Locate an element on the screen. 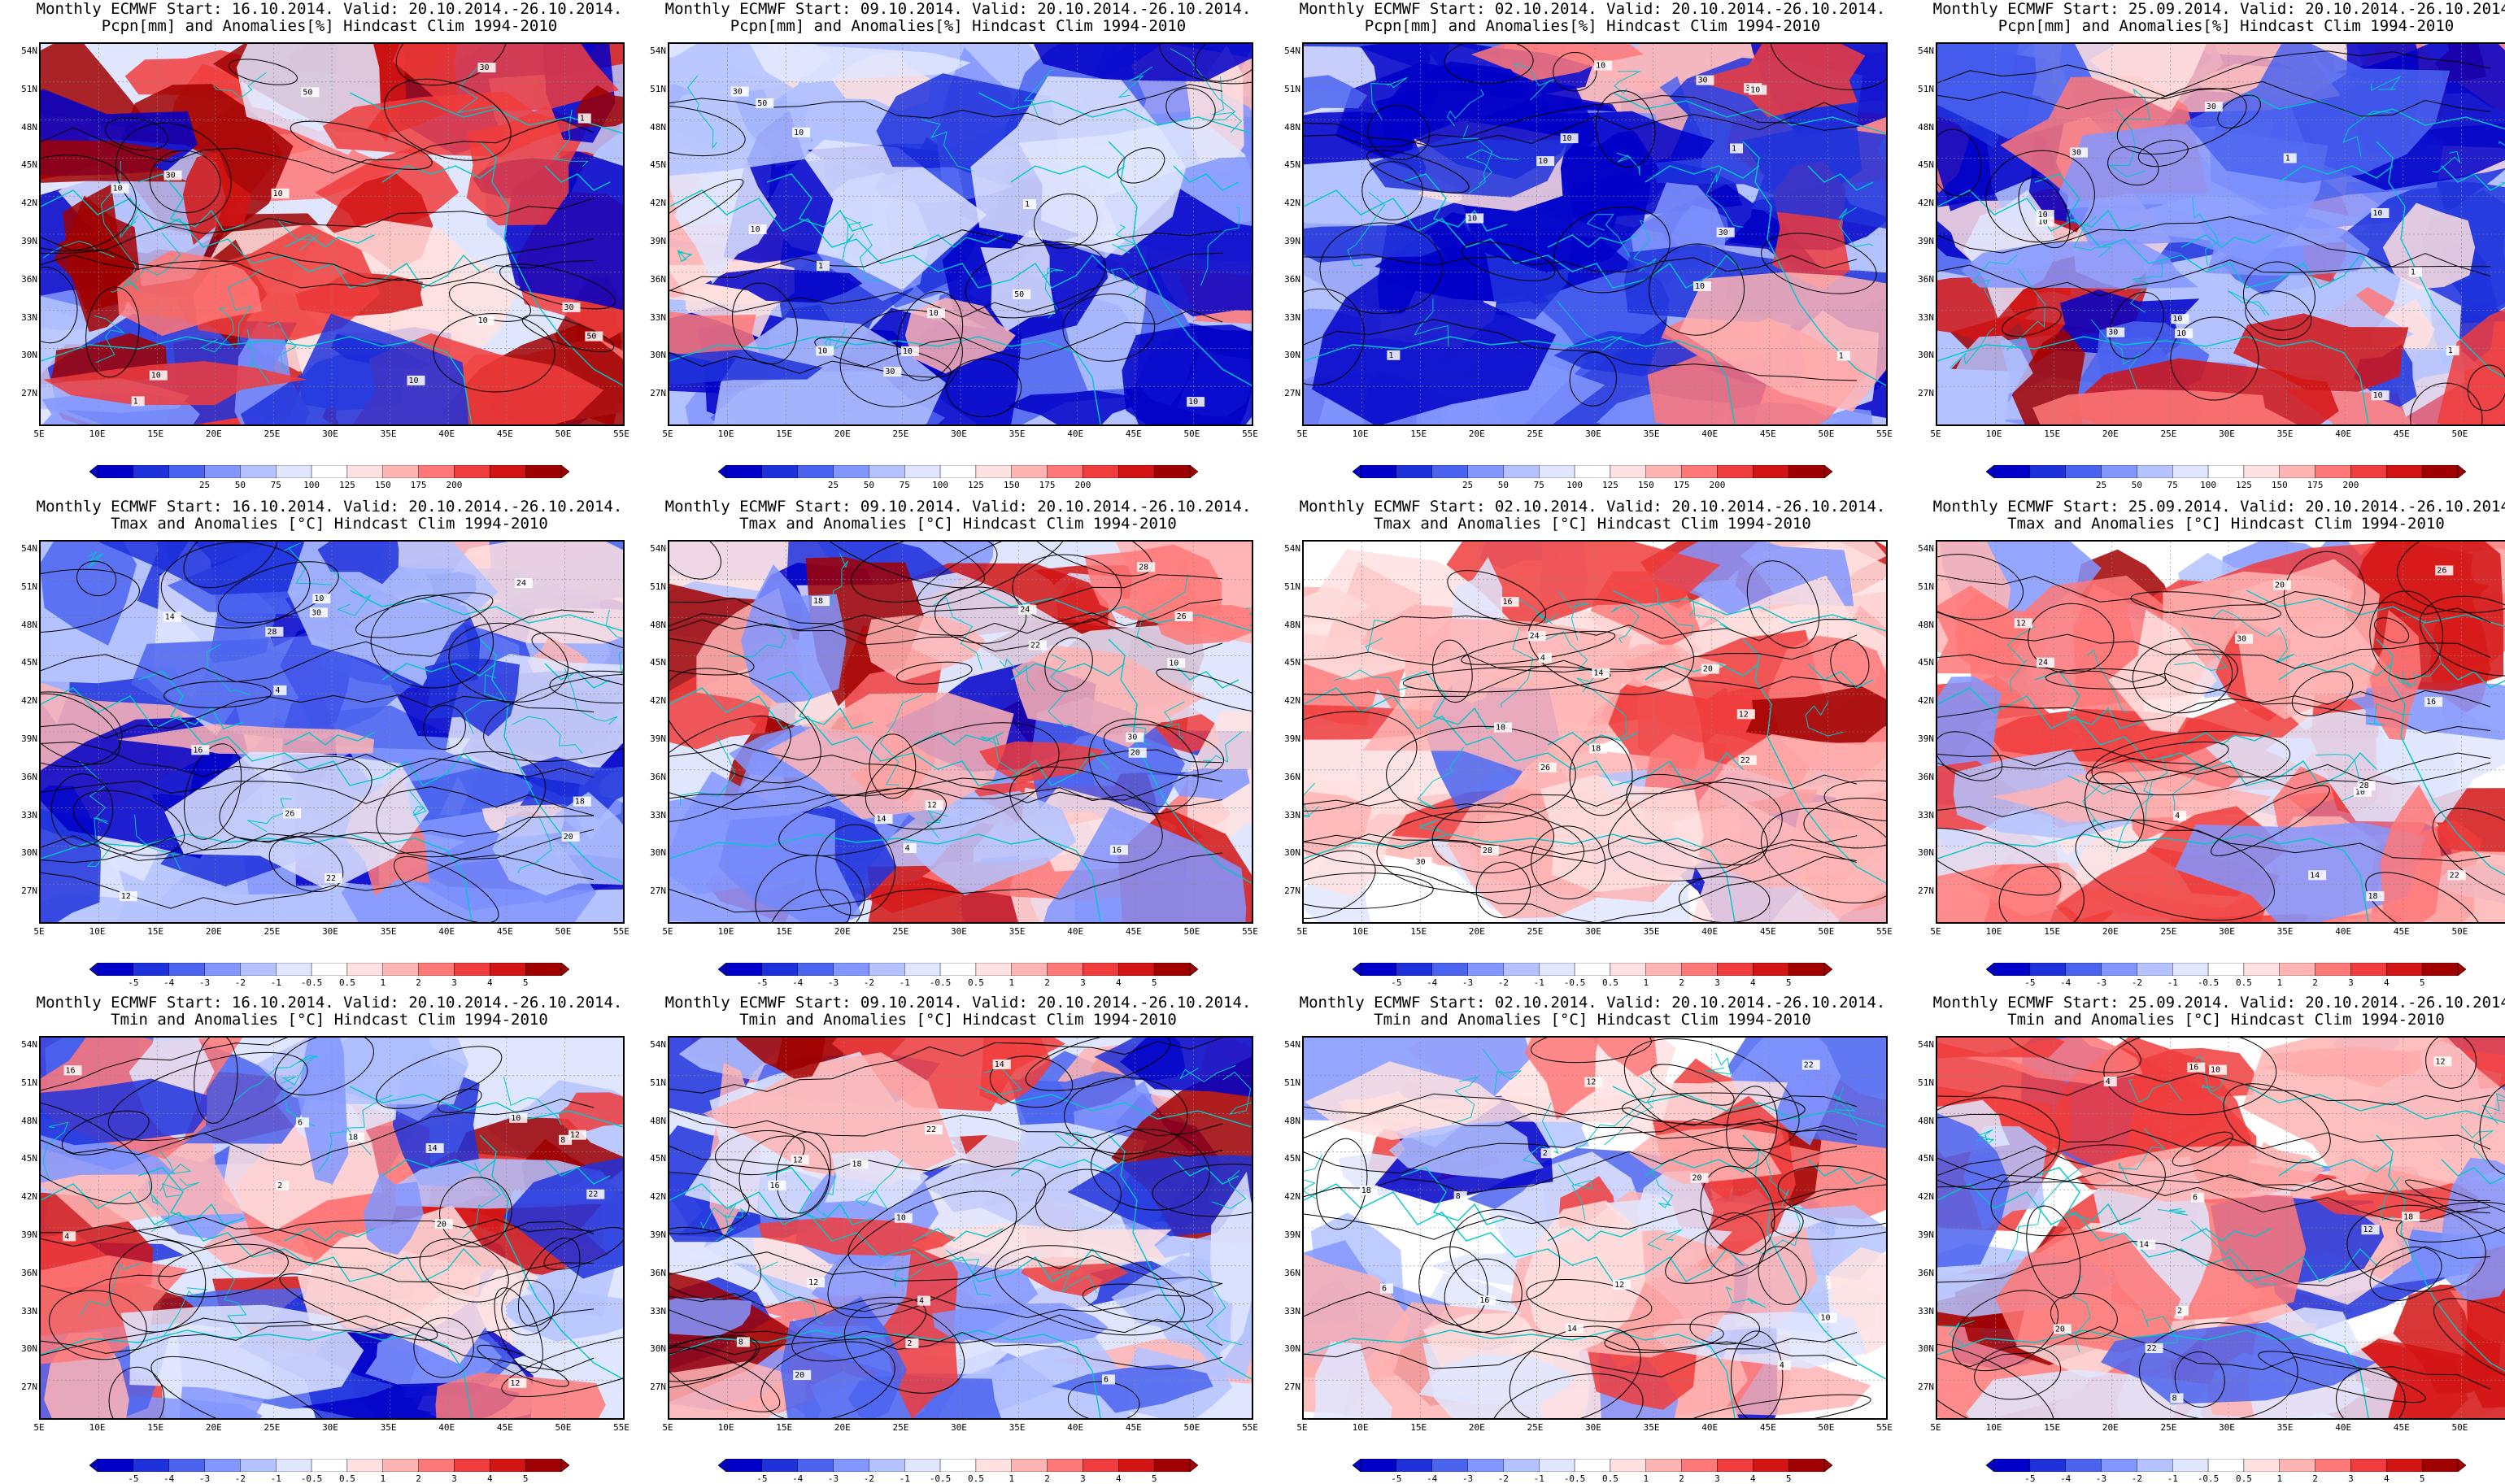  contour-value-label: 50 is located at coordinates (307, 92).